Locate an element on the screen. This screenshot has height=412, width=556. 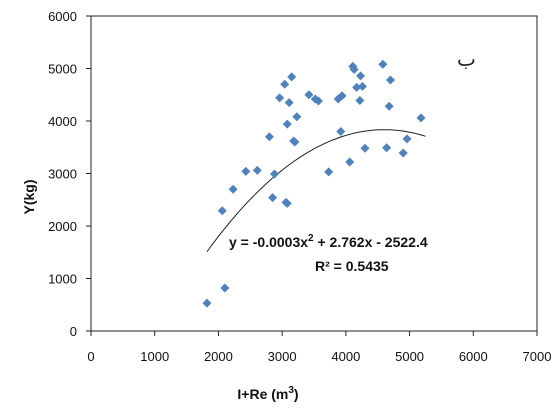
x-tick-label: 2000 is located at coordinates (218, 356).